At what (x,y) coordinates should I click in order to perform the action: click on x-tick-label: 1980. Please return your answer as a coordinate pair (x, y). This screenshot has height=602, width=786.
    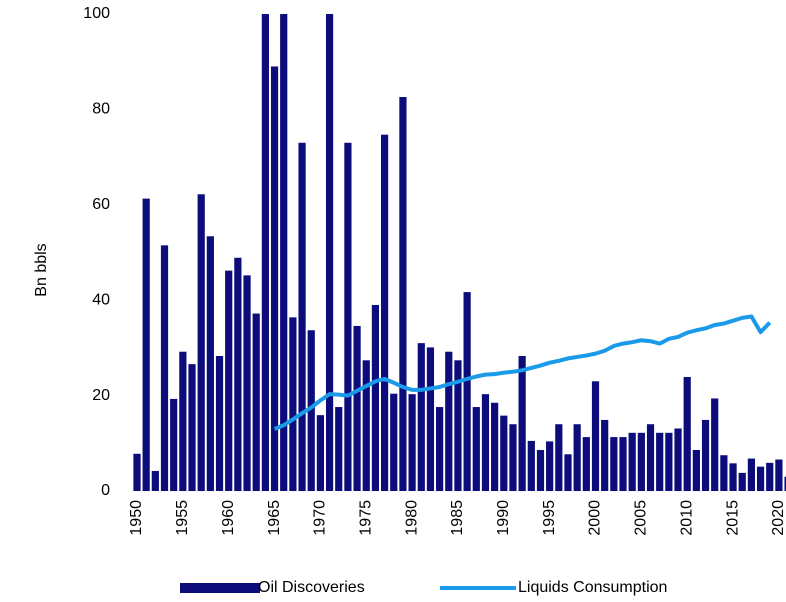
    Looking at the image, I should click on (411, 518).